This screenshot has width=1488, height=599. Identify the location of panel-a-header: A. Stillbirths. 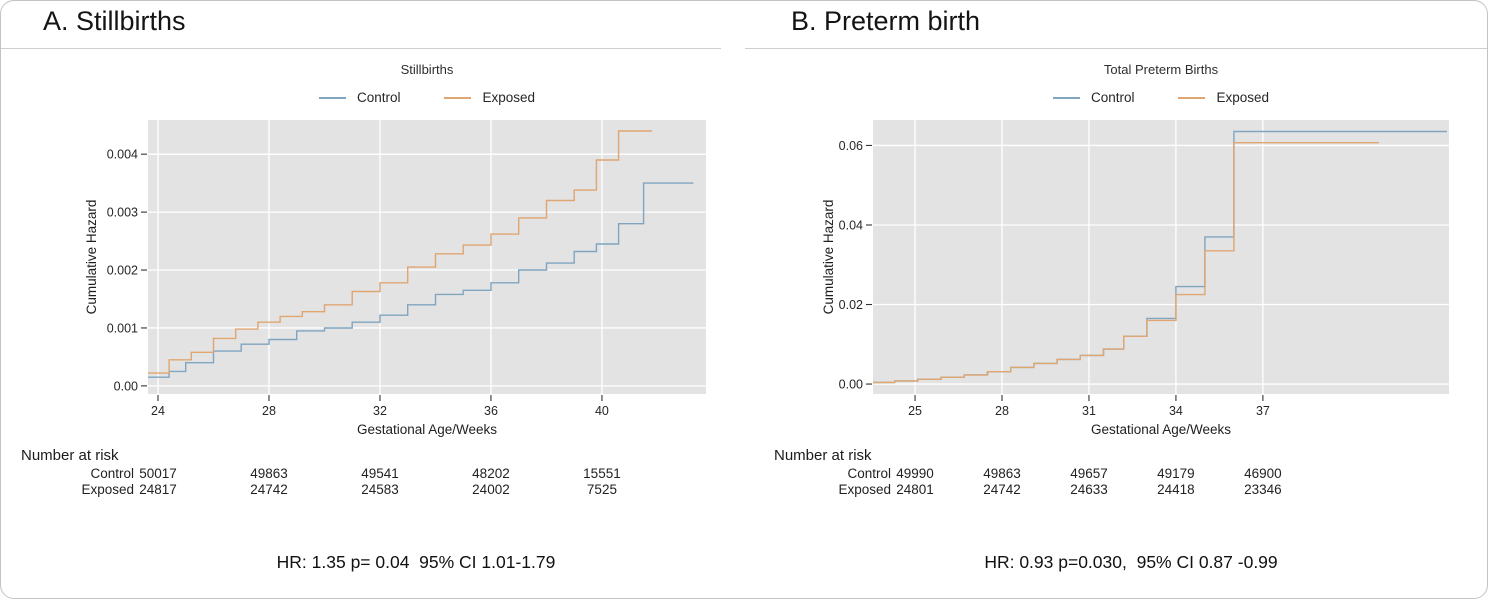
(361, 25).